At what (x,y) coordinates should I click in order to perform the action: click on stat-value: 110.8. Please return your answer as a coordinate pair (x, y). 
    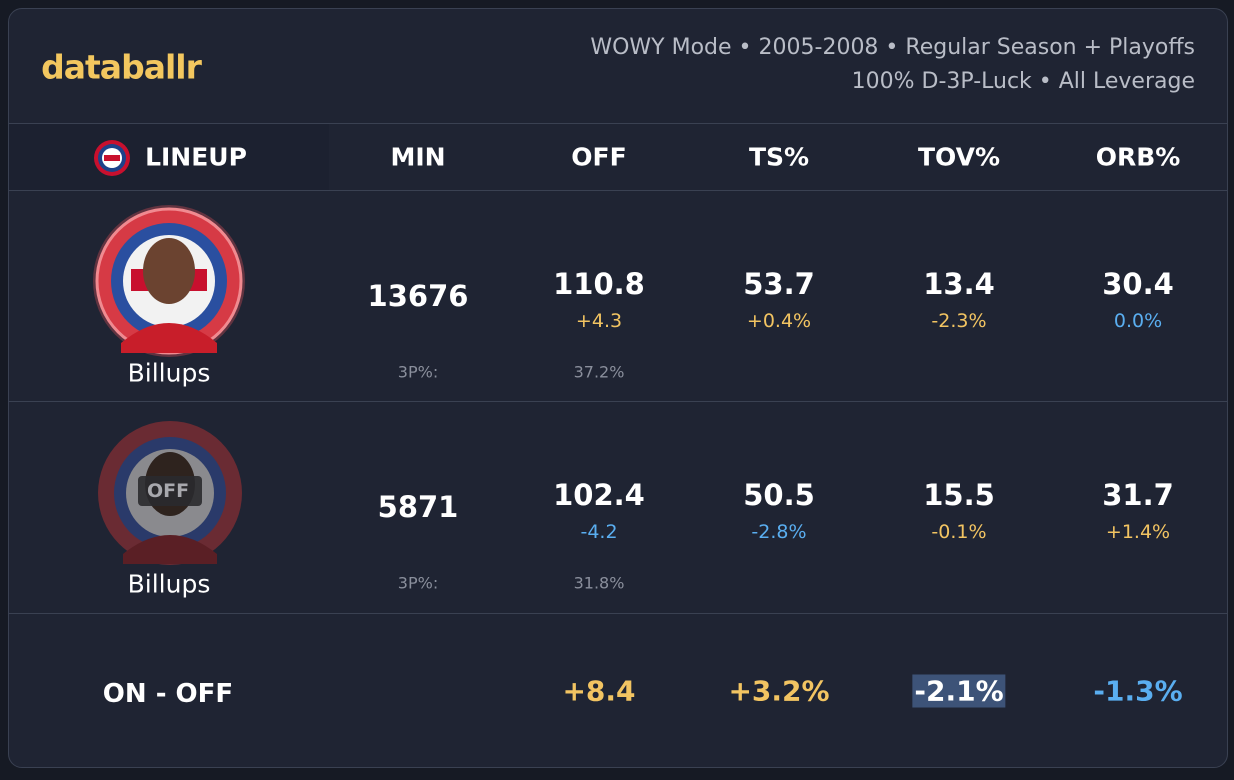
    Looking at the image, I should click on (599, 284).